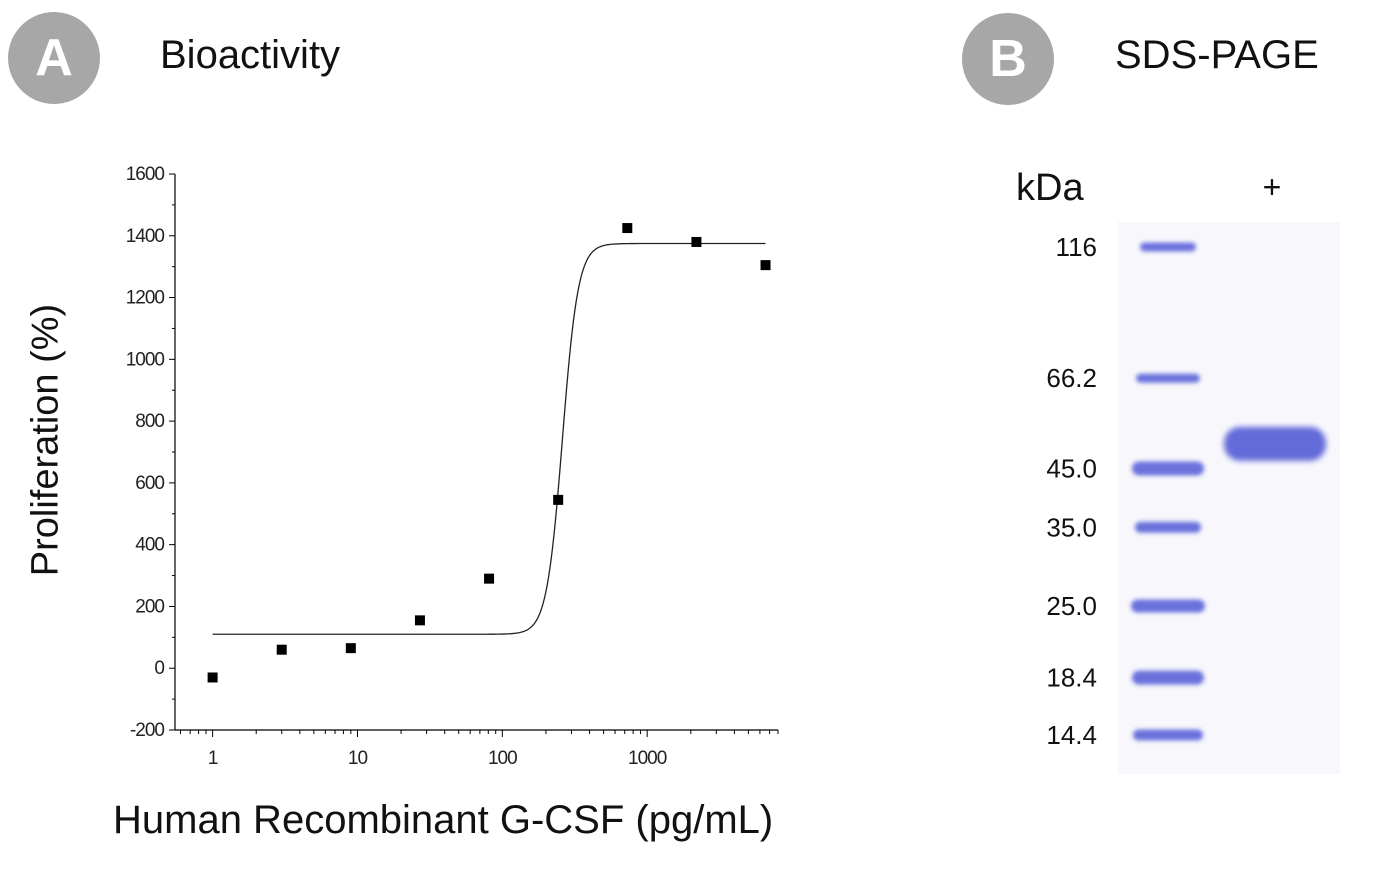 This screenshot has width=1375, height=872. What do you see at coordinates (1050, 188) in the screenshot?
I see `unit-label: kDa` at bounding box center [1050, 188].